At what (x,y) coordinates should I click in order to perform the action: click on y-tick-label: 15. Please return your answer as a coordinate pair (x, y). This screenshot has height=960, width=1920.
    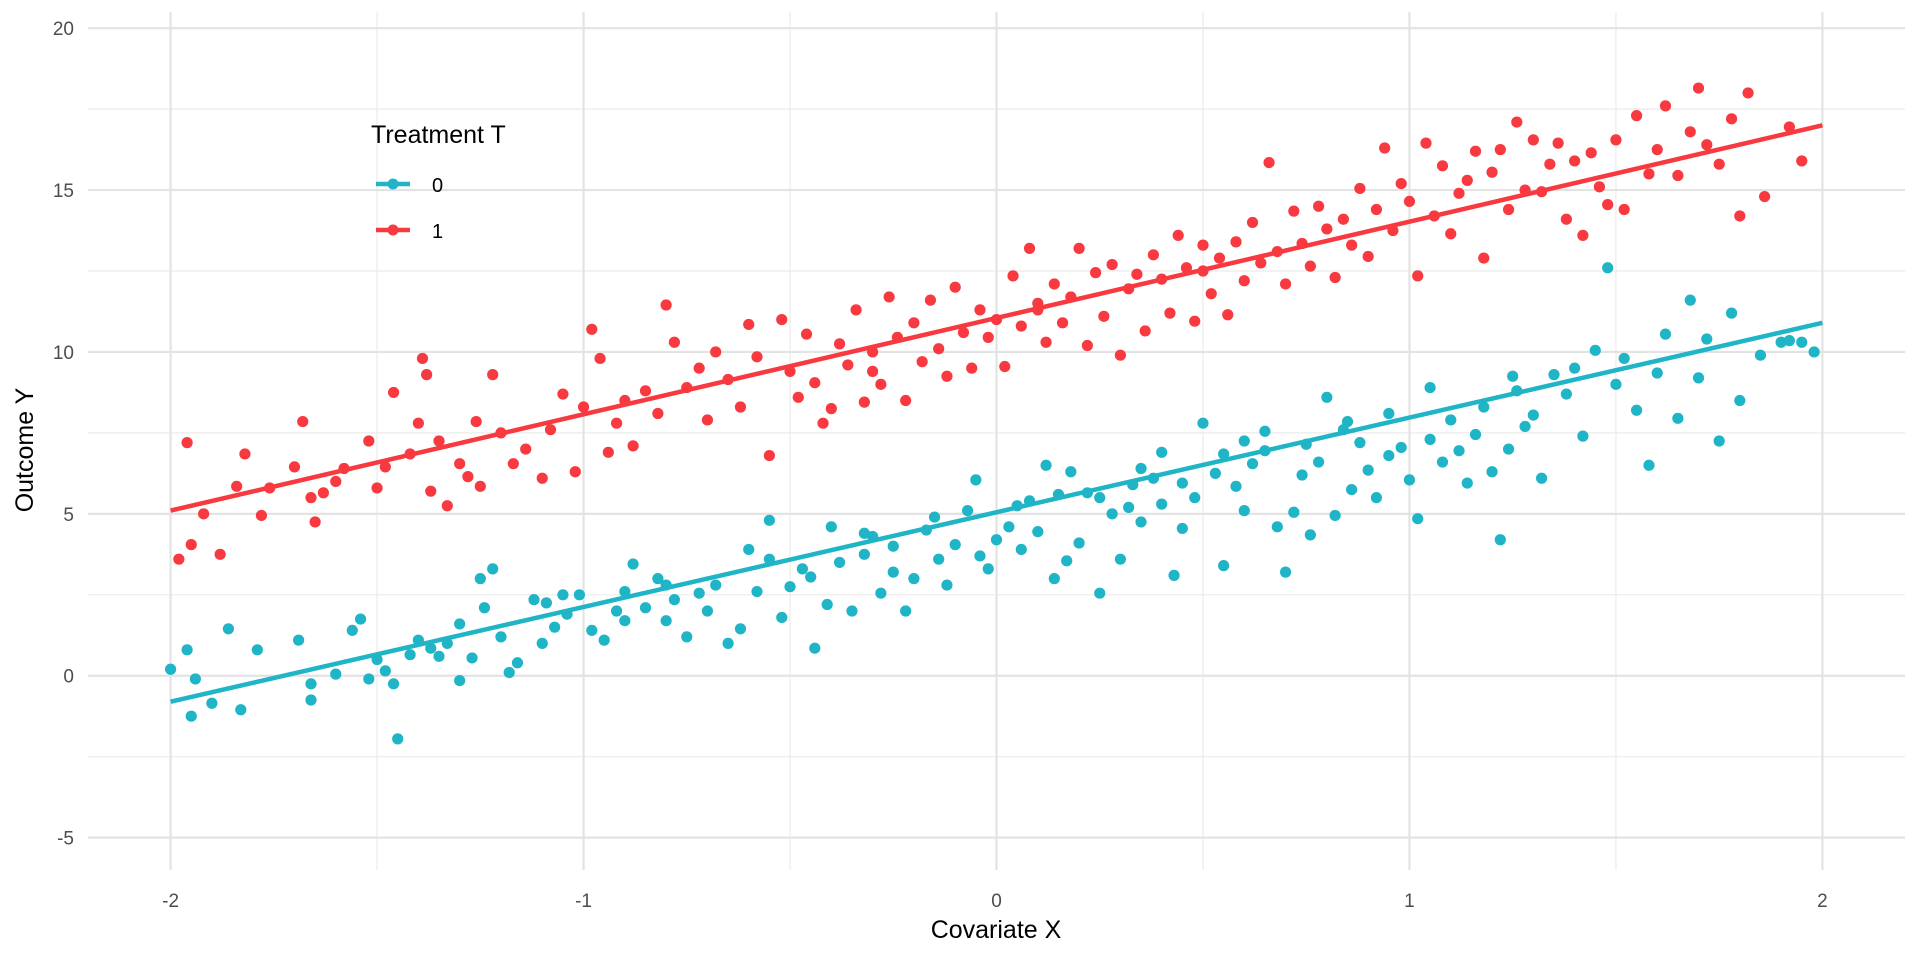
    Looking at the image, I should click on (63, 191).